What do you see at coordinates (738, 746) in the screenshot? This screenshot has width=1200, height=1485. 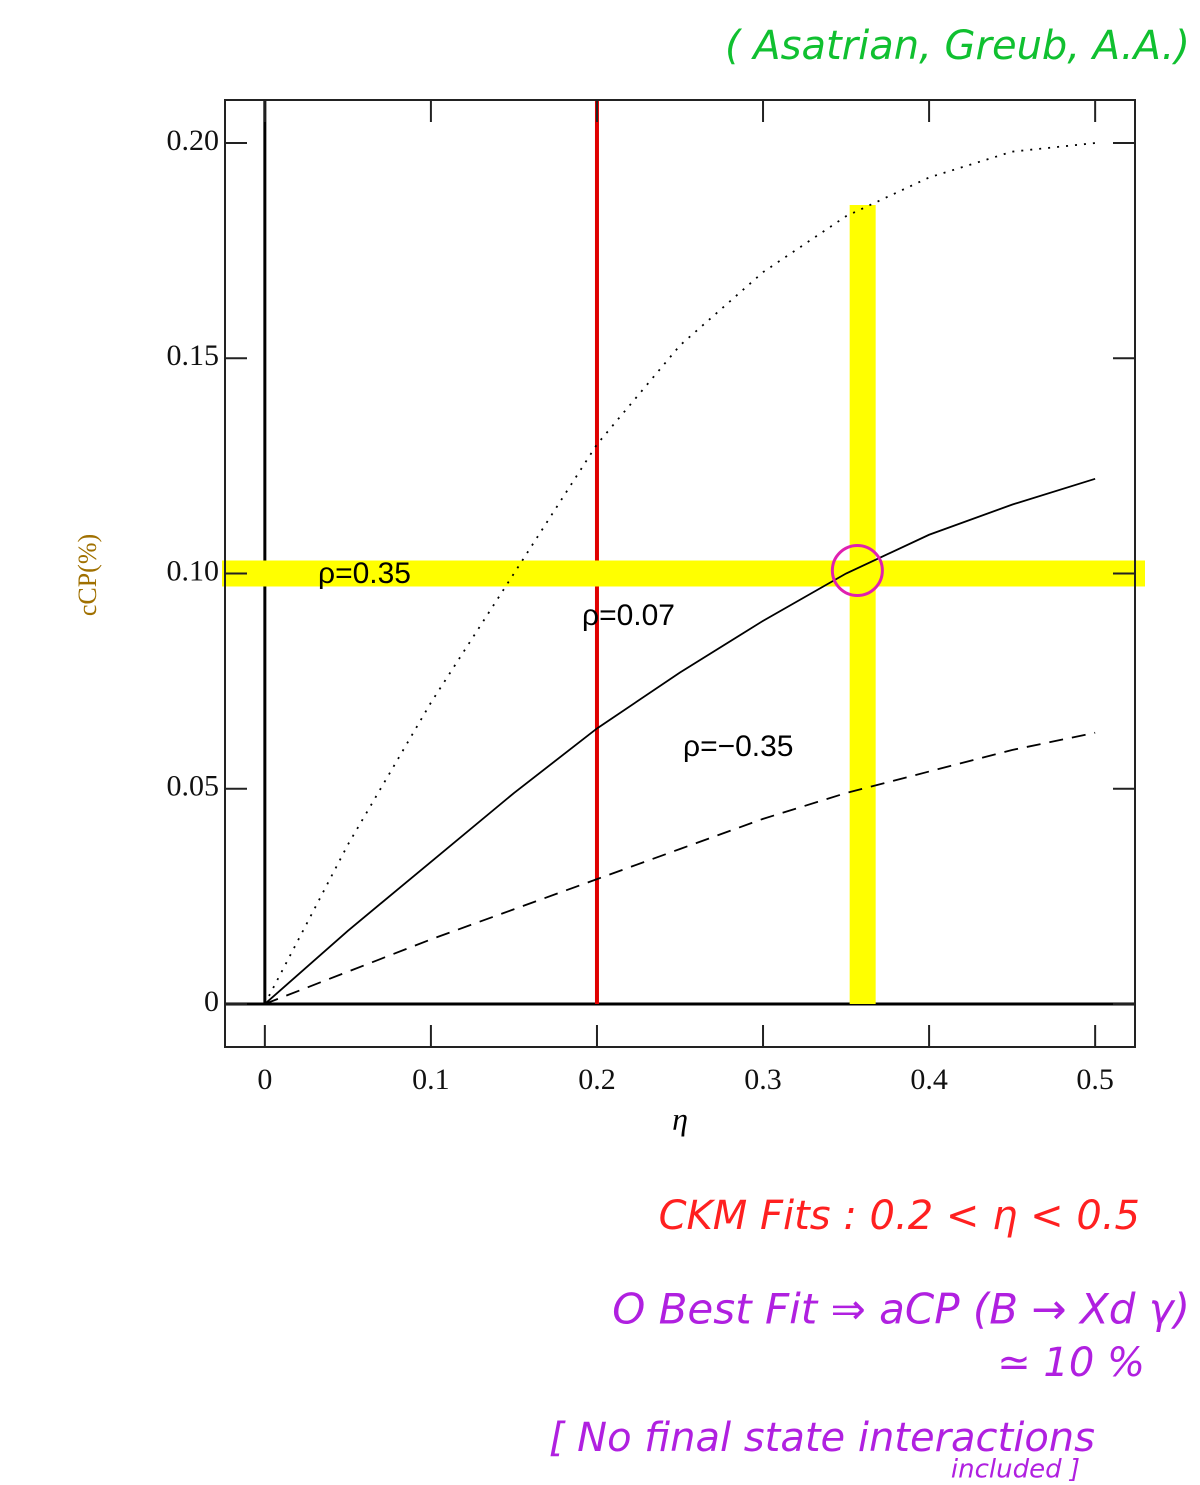 I see `series-label: ρ=−0.35` at bounding box center [738, 746].